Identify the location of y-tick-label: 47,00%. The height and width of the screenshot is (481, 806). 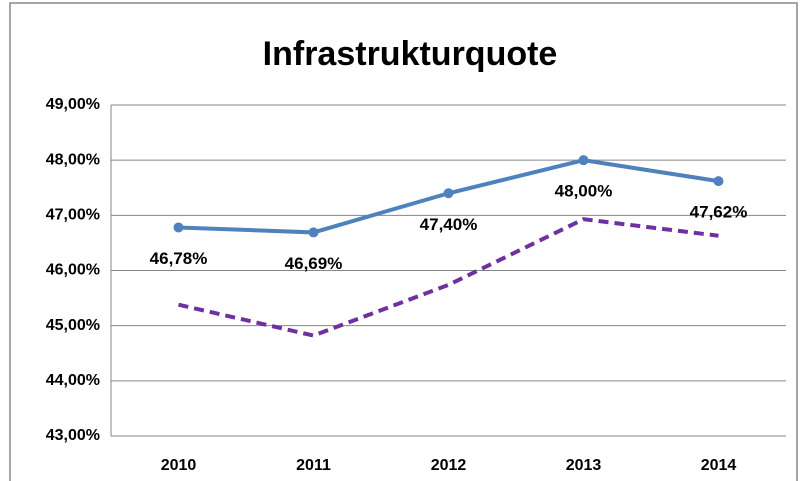
(73, 215).